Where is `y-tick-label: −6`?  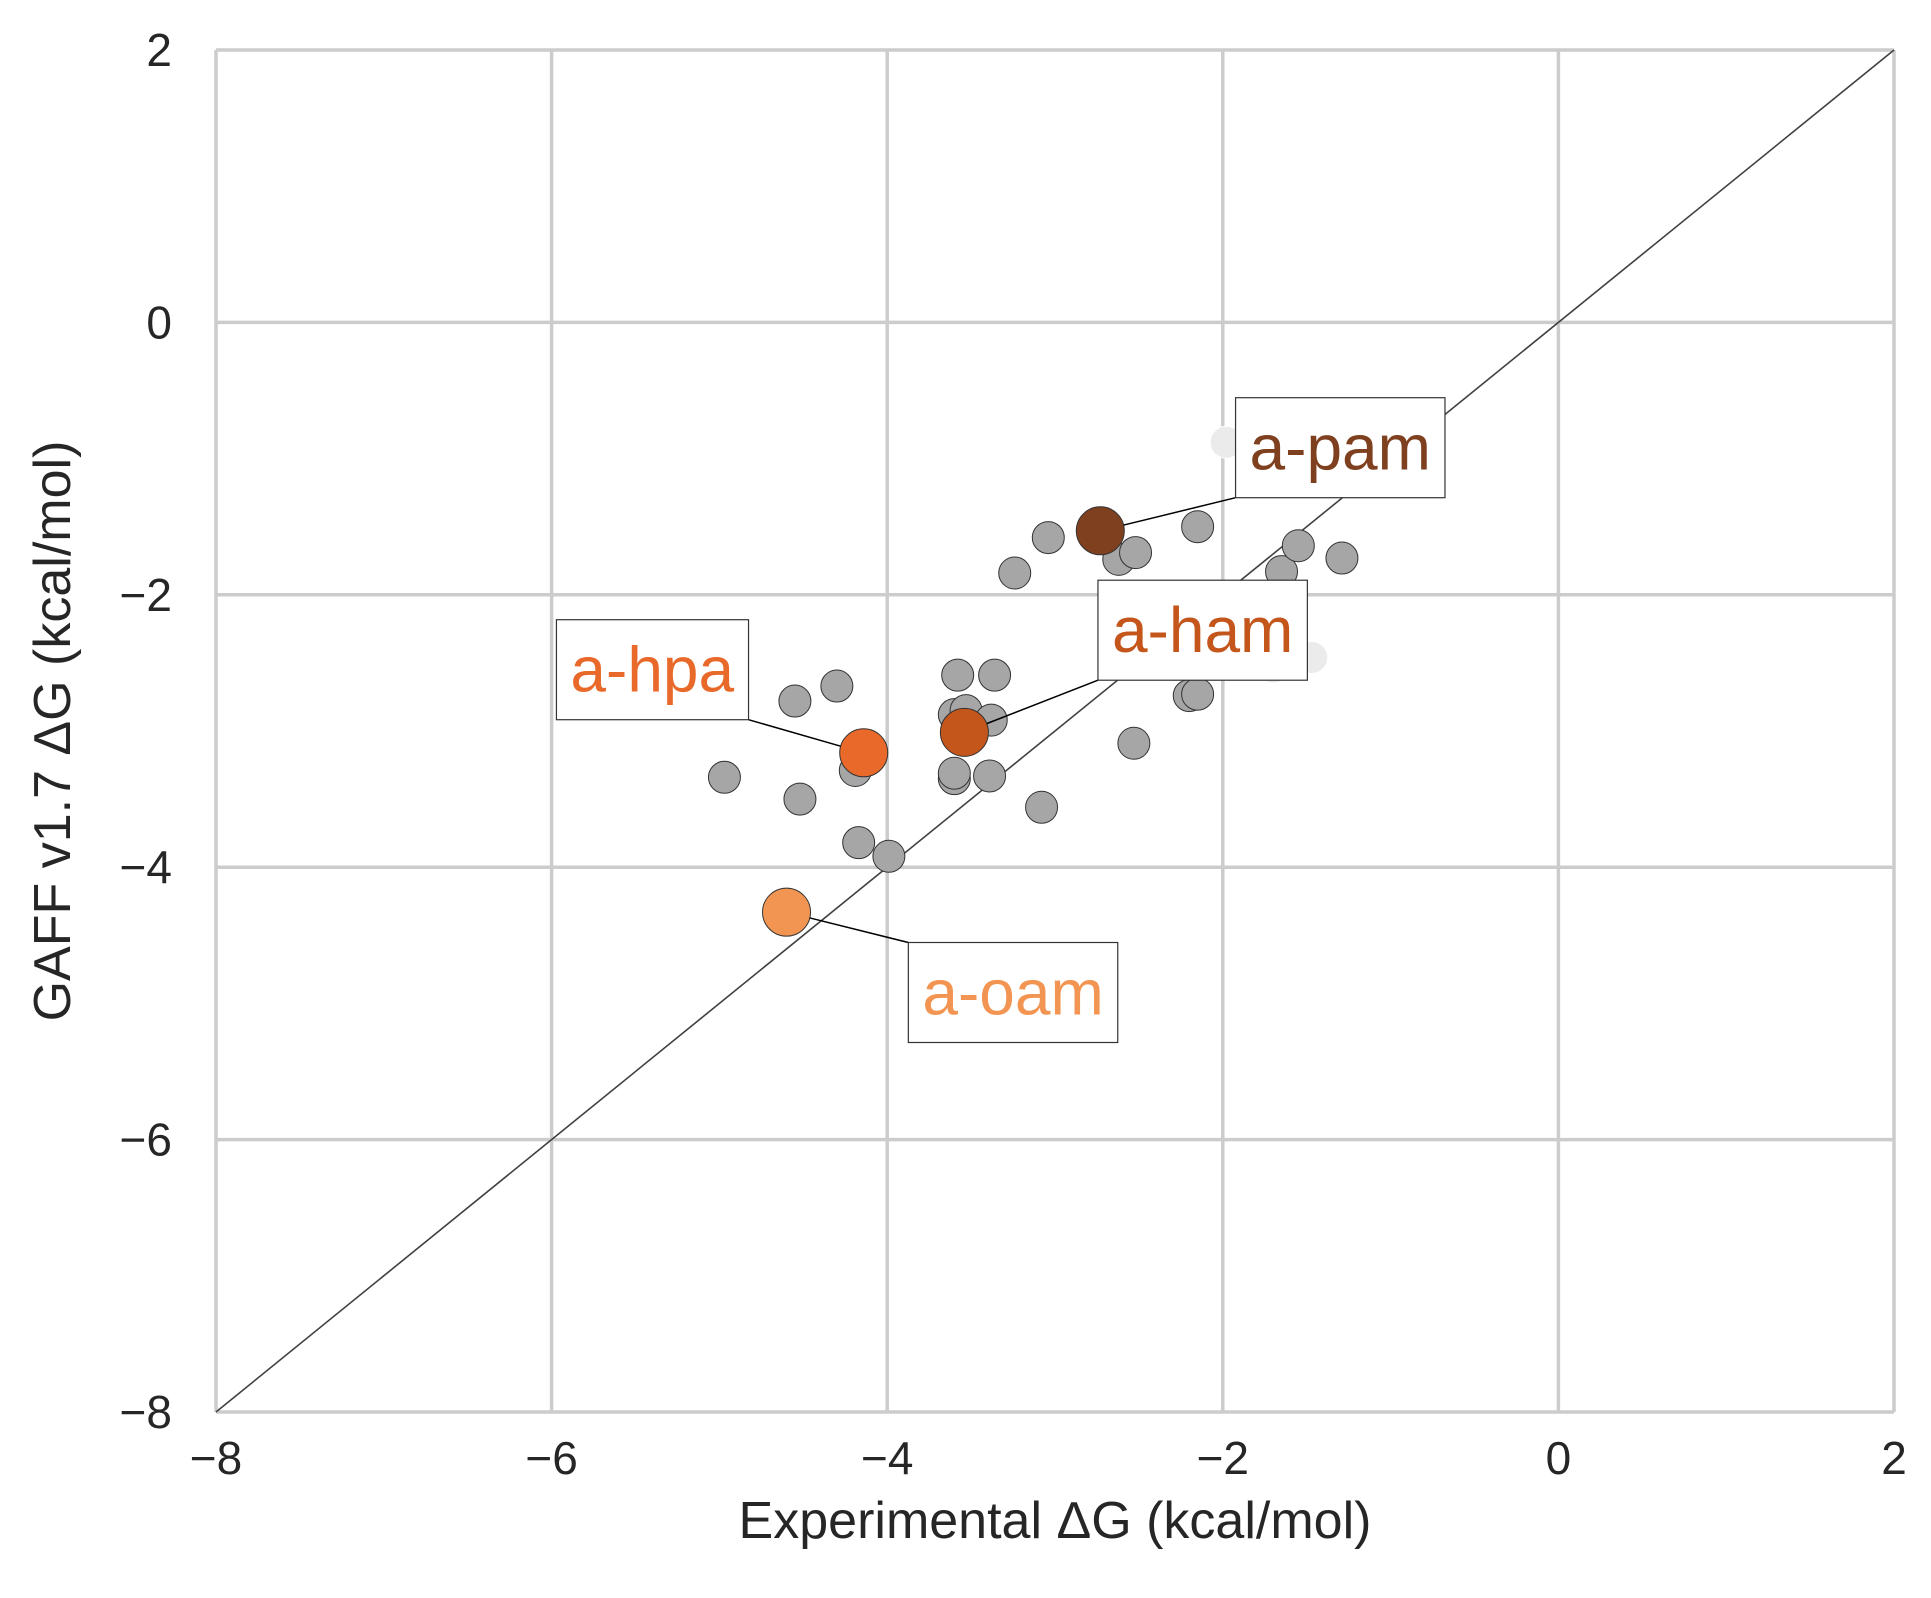
y-tick-label: −6 is located at coordinates (146, 1140).